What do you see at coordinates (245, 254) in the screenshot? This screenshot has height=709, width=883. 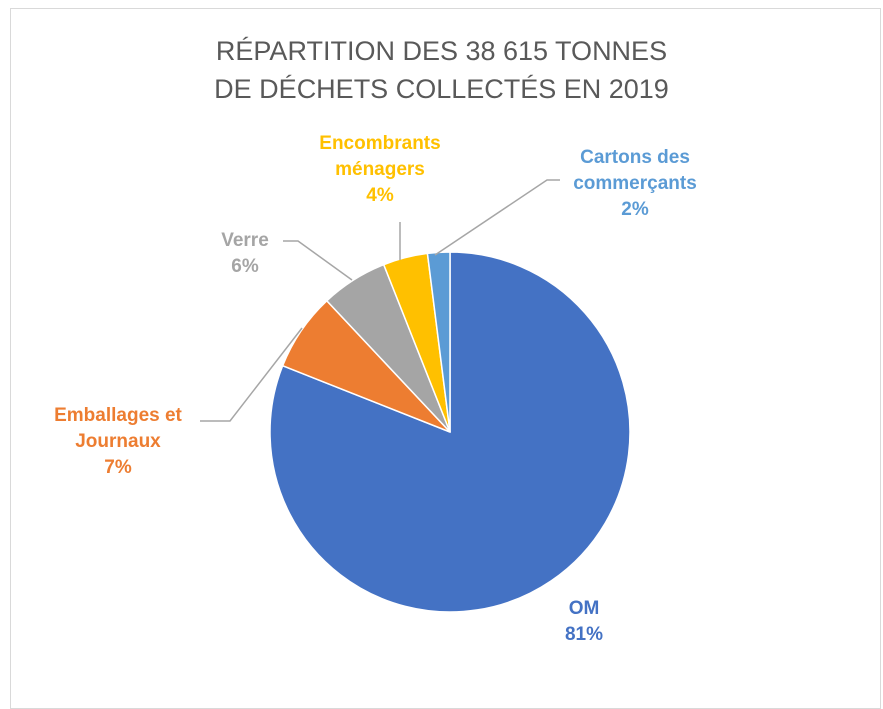 I see `data-label: Verre 6%` at bounding box center [245, 254].